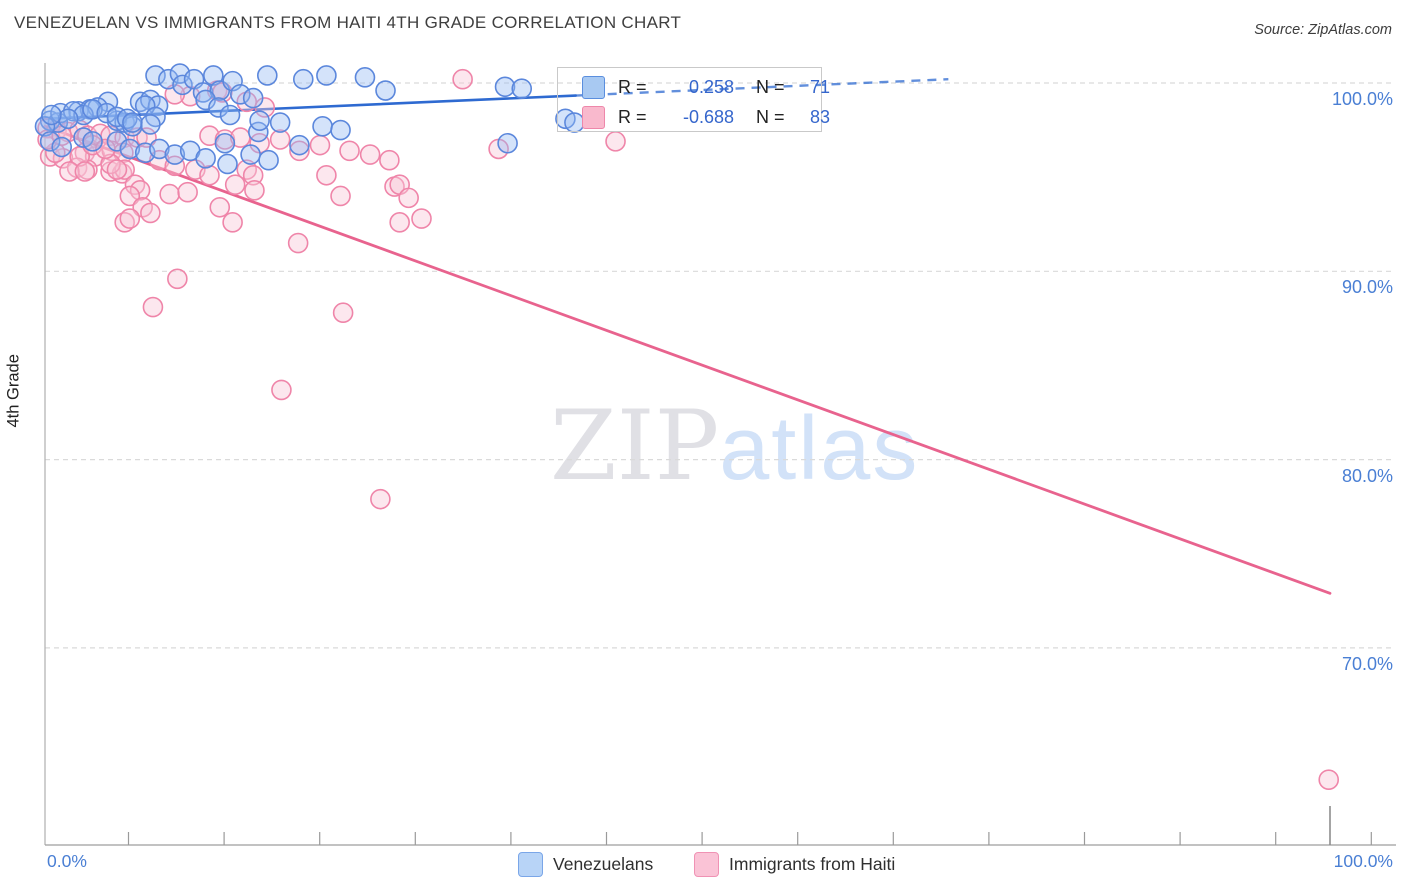 The image size is (1406, 892). Describe the element at coordinates (1367, 287) in the screenshot. I see `y-tick-label-90: 90.0%` at that location.